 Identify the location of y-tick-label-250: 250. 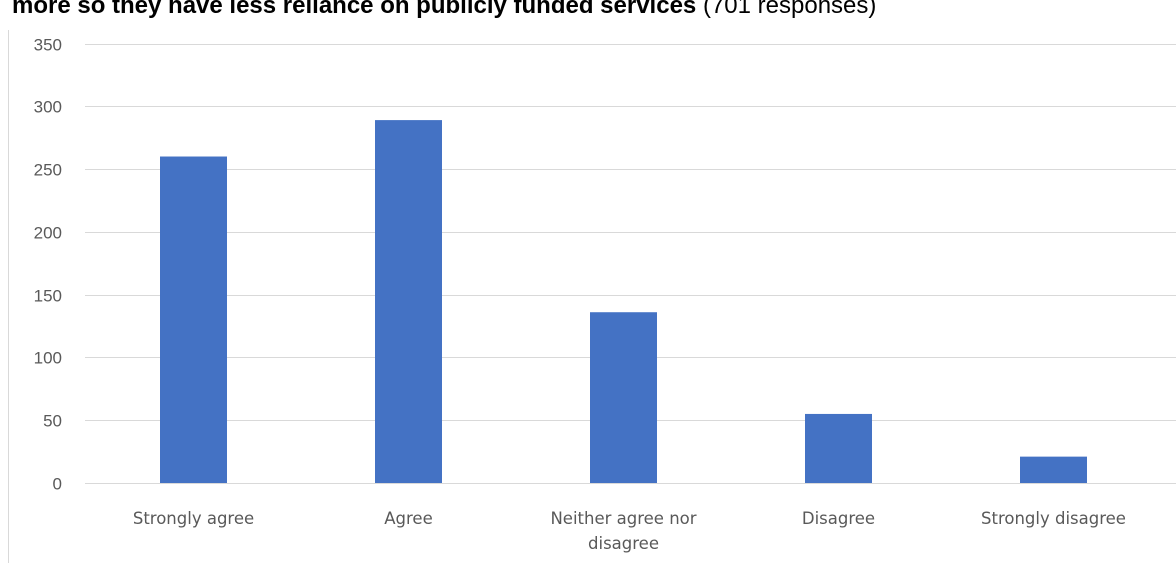
(48, 170).